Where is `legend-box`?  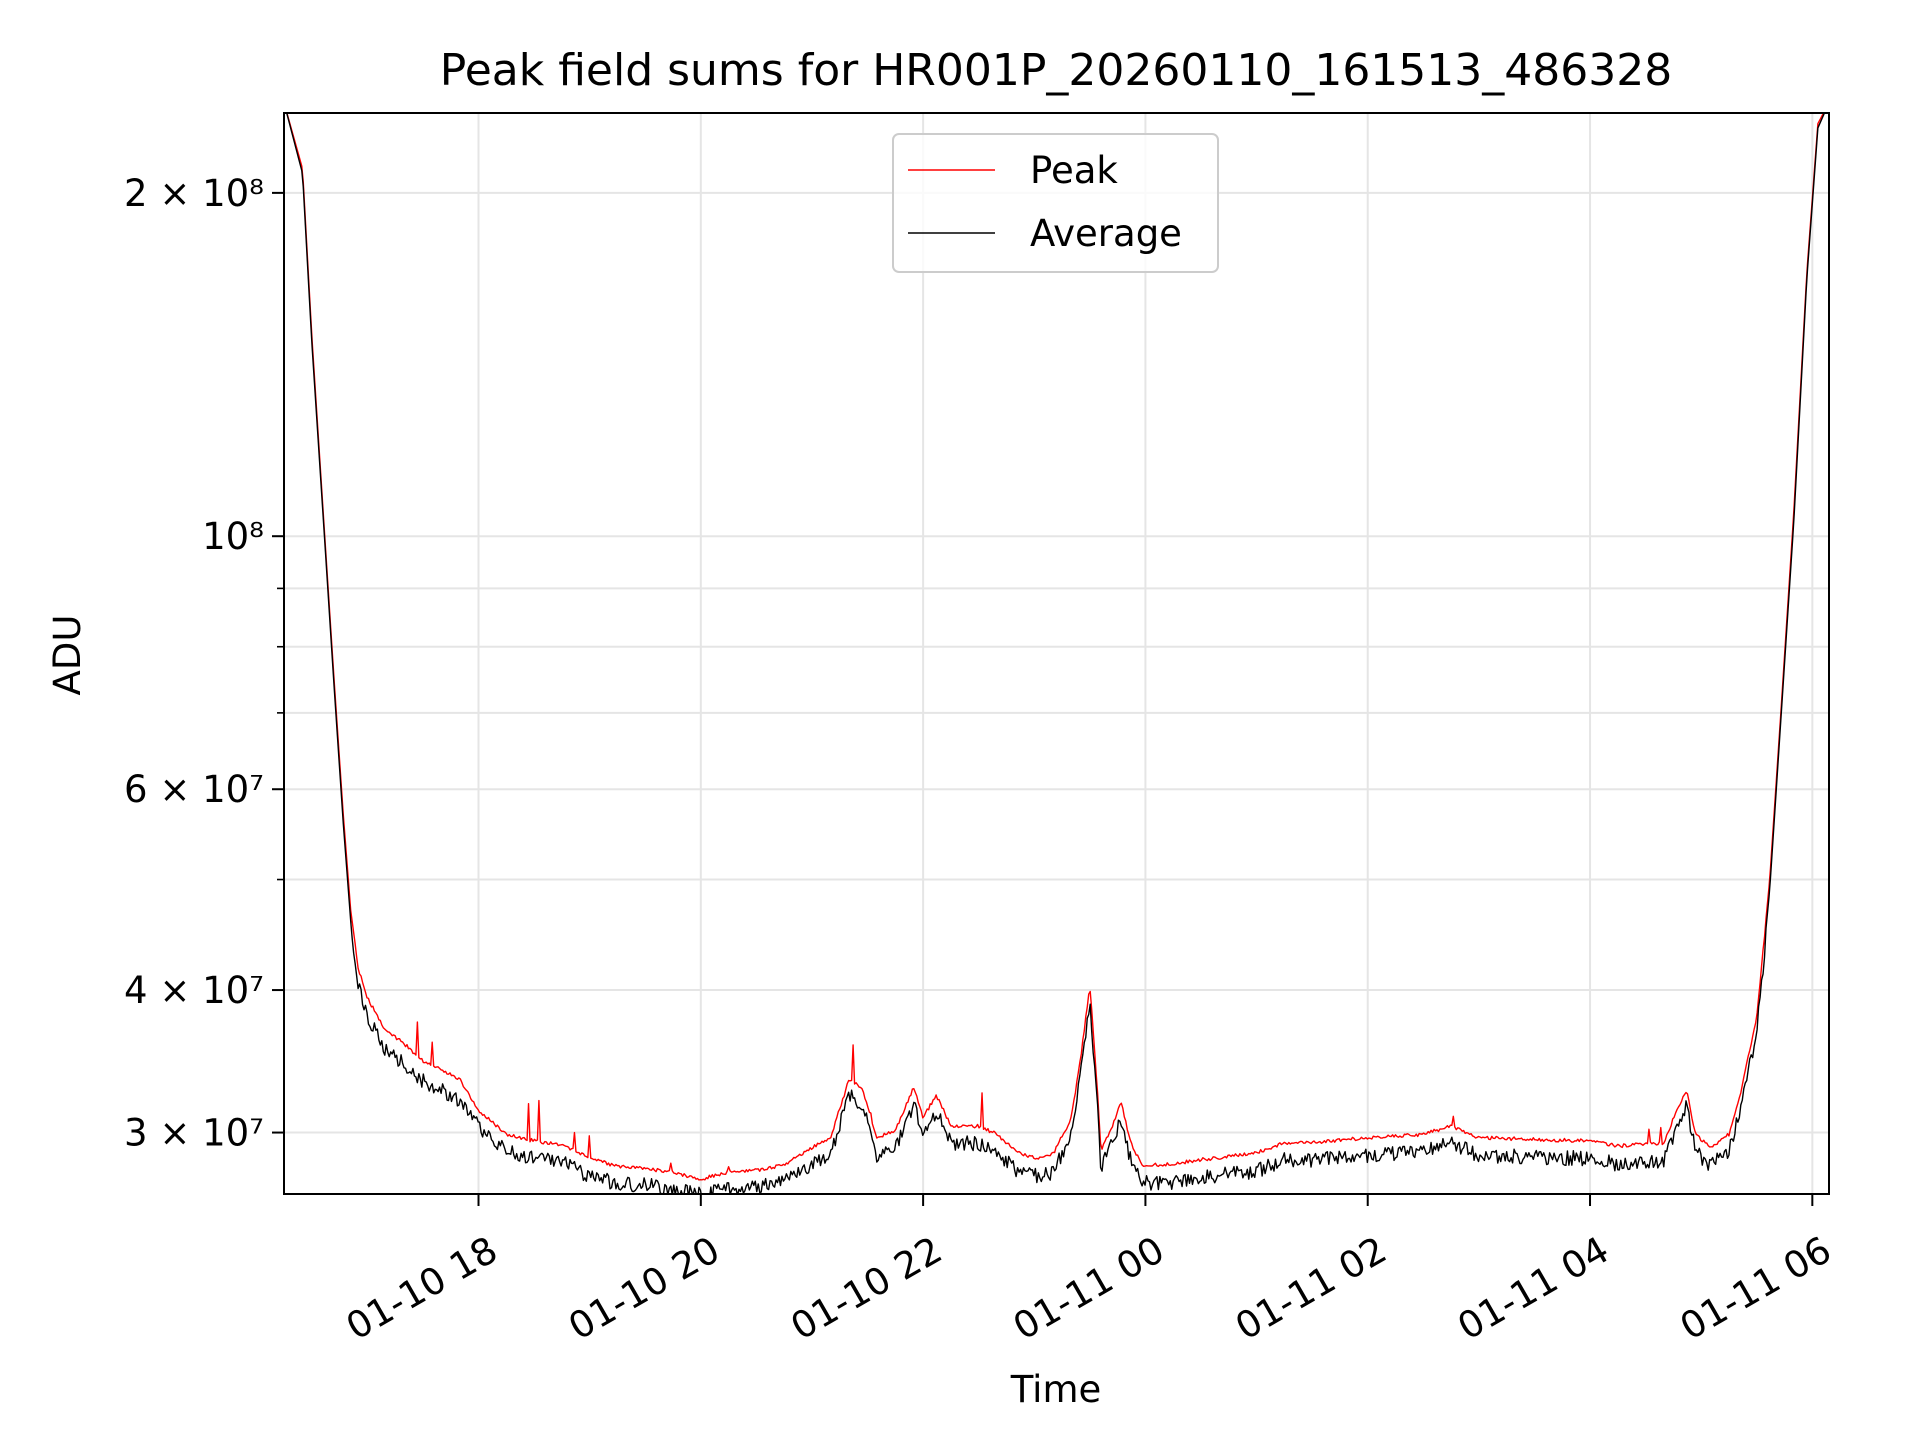
legend-box is located at coordinates (1055, 203).